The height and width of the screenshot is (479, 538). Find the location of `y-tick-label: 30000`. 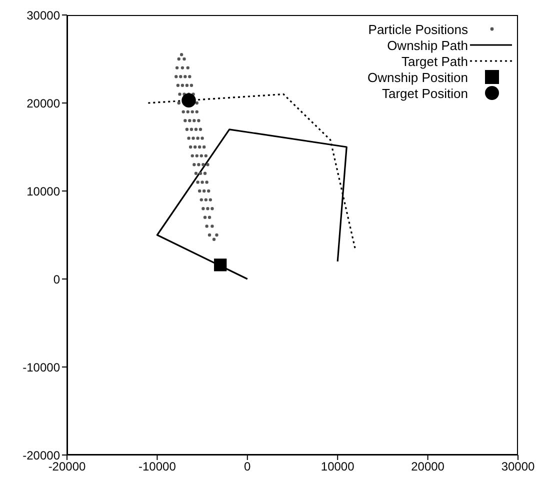

y-tick-label: 30000 is located at coordinates (43, 15).